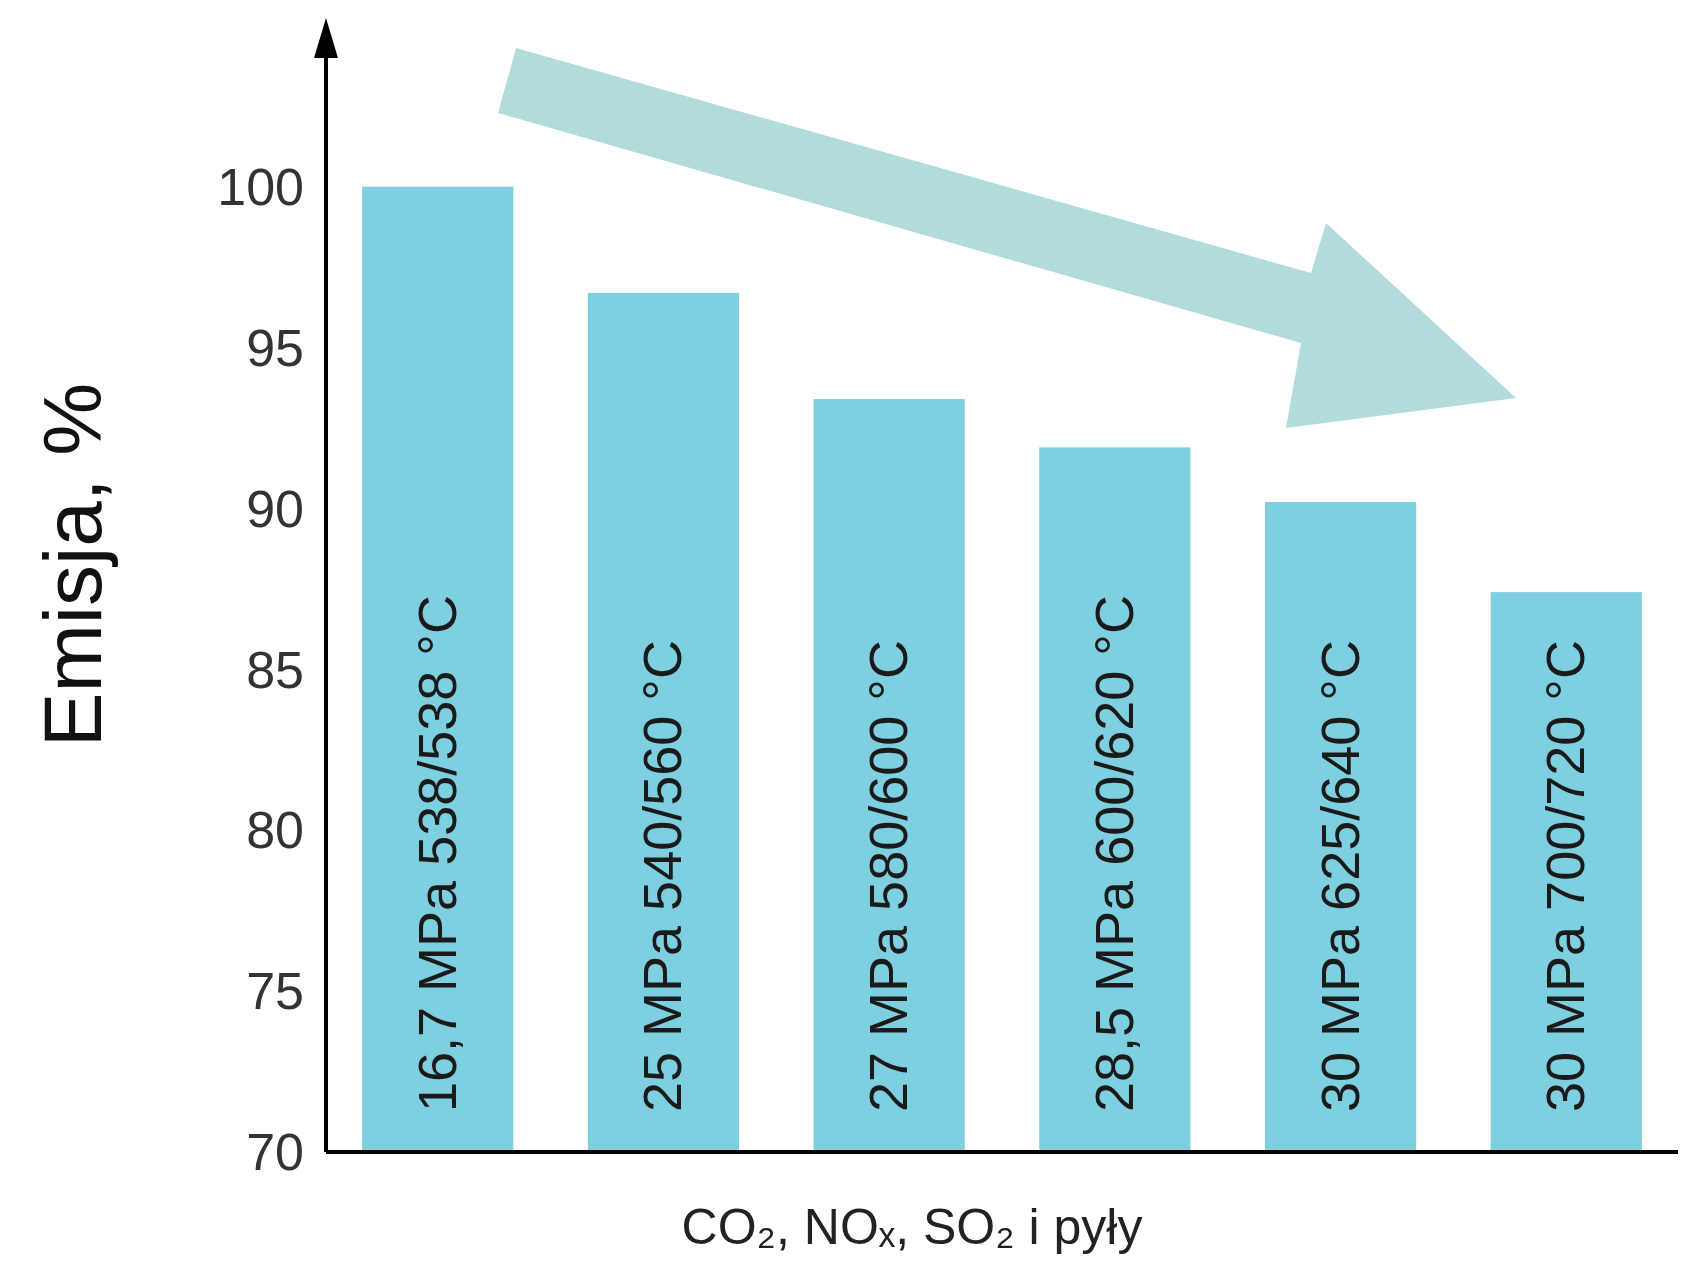 This screenshot has width=1692, height=1273. What do you see at coordinates (912, 1227) in the screenshot?
I see `x-axis-title: CO₂, NOₓ, SO₂ i pyły` at bounding box center [912, 1227].